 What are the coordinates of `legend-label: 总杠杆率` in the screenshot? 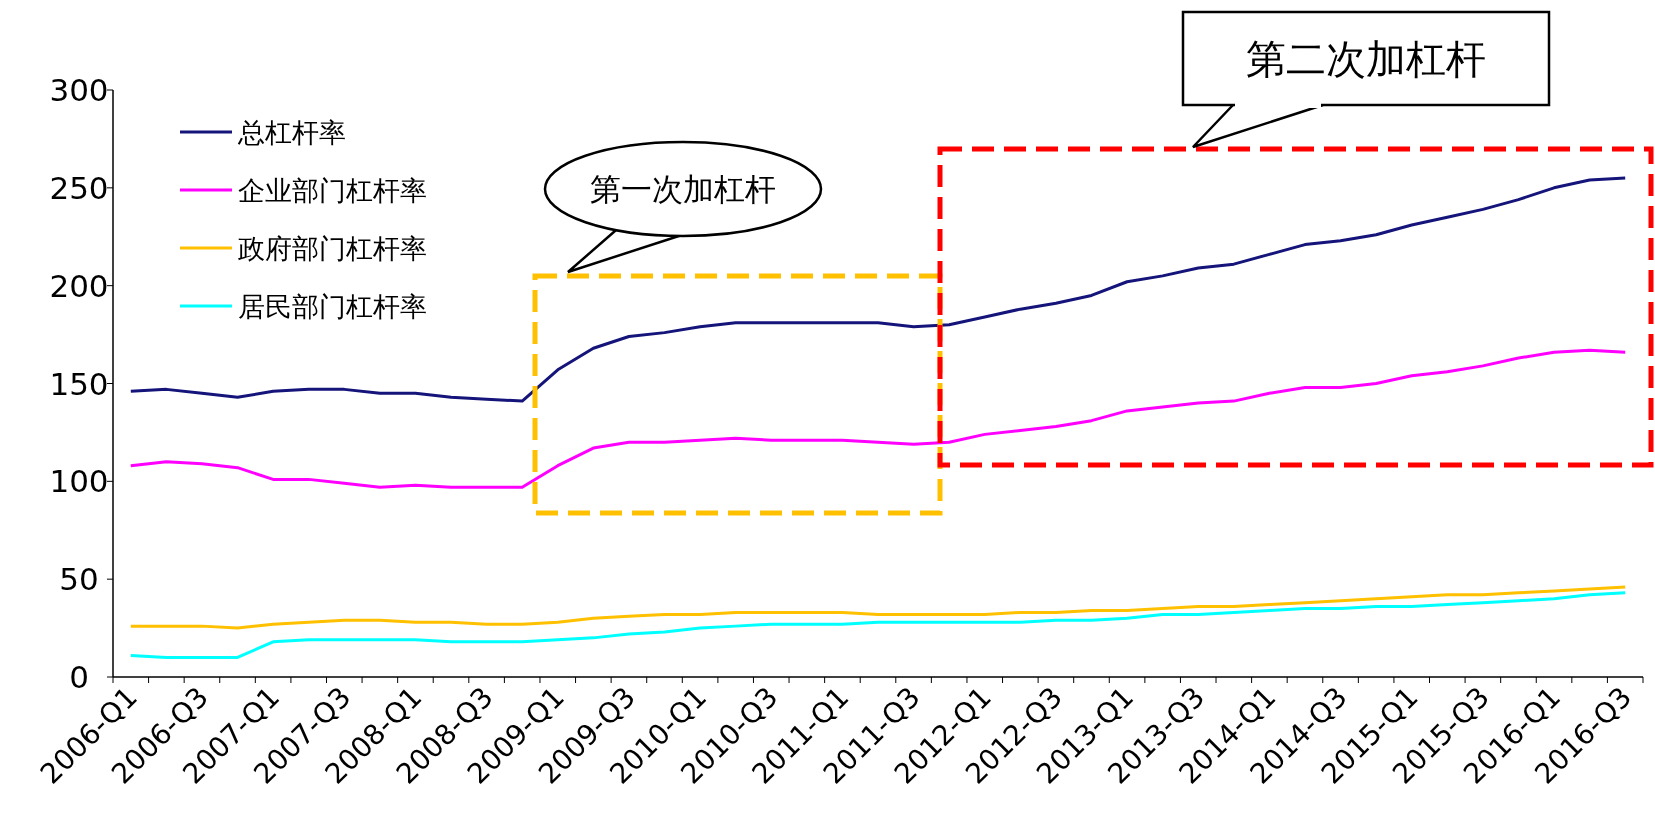 It's located at (291, 132).